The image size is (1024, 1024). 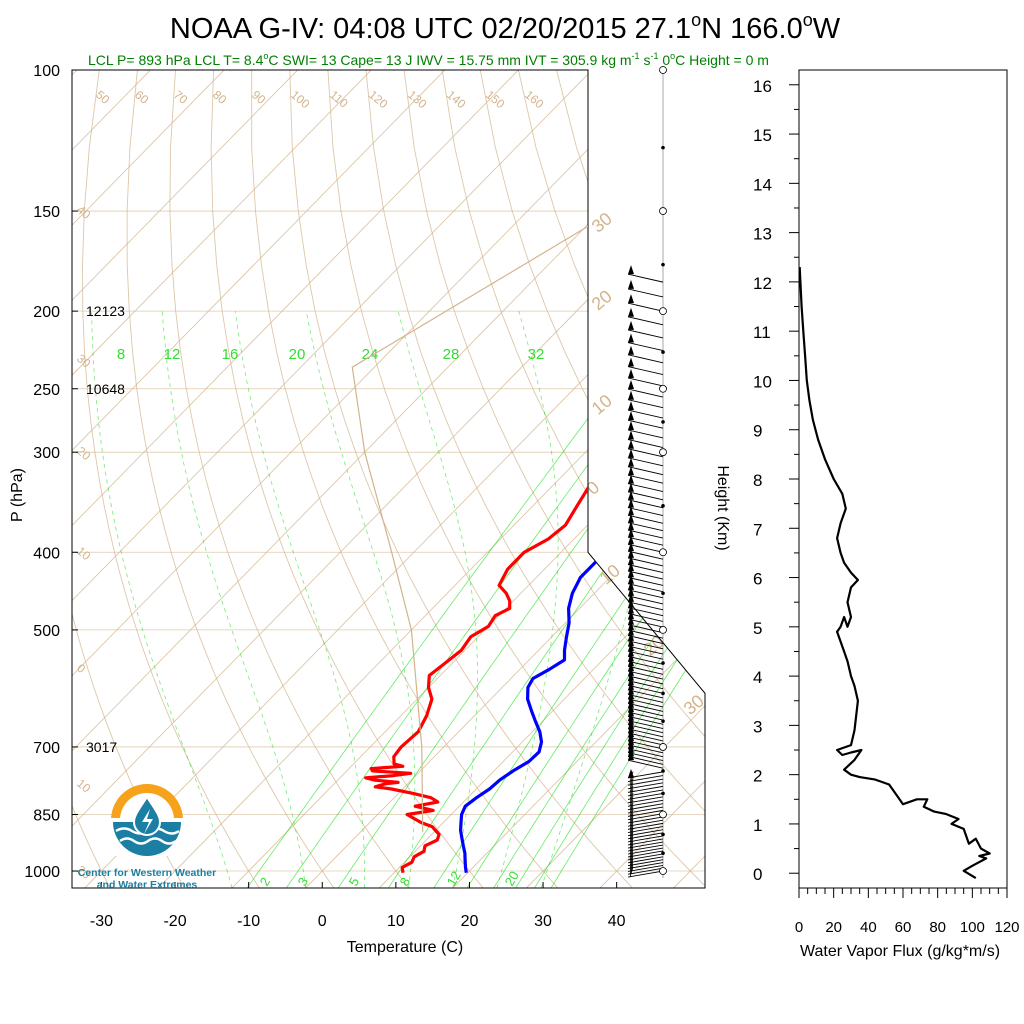 What do you see at coordinates (1006, 927) in the screenshot?
I see `flux-tick-label: 120` at bounding box center [1006, 927].